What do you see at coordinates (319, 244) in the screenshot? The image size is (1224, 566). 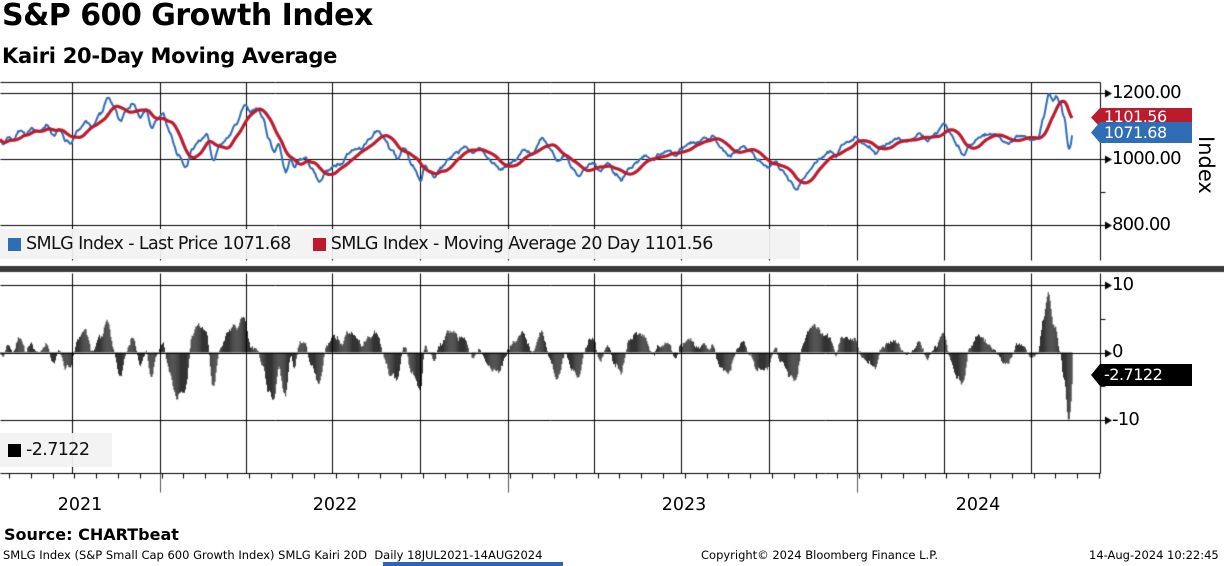 I see `red-series-swatch-icon` at bounding box center [319, 244].